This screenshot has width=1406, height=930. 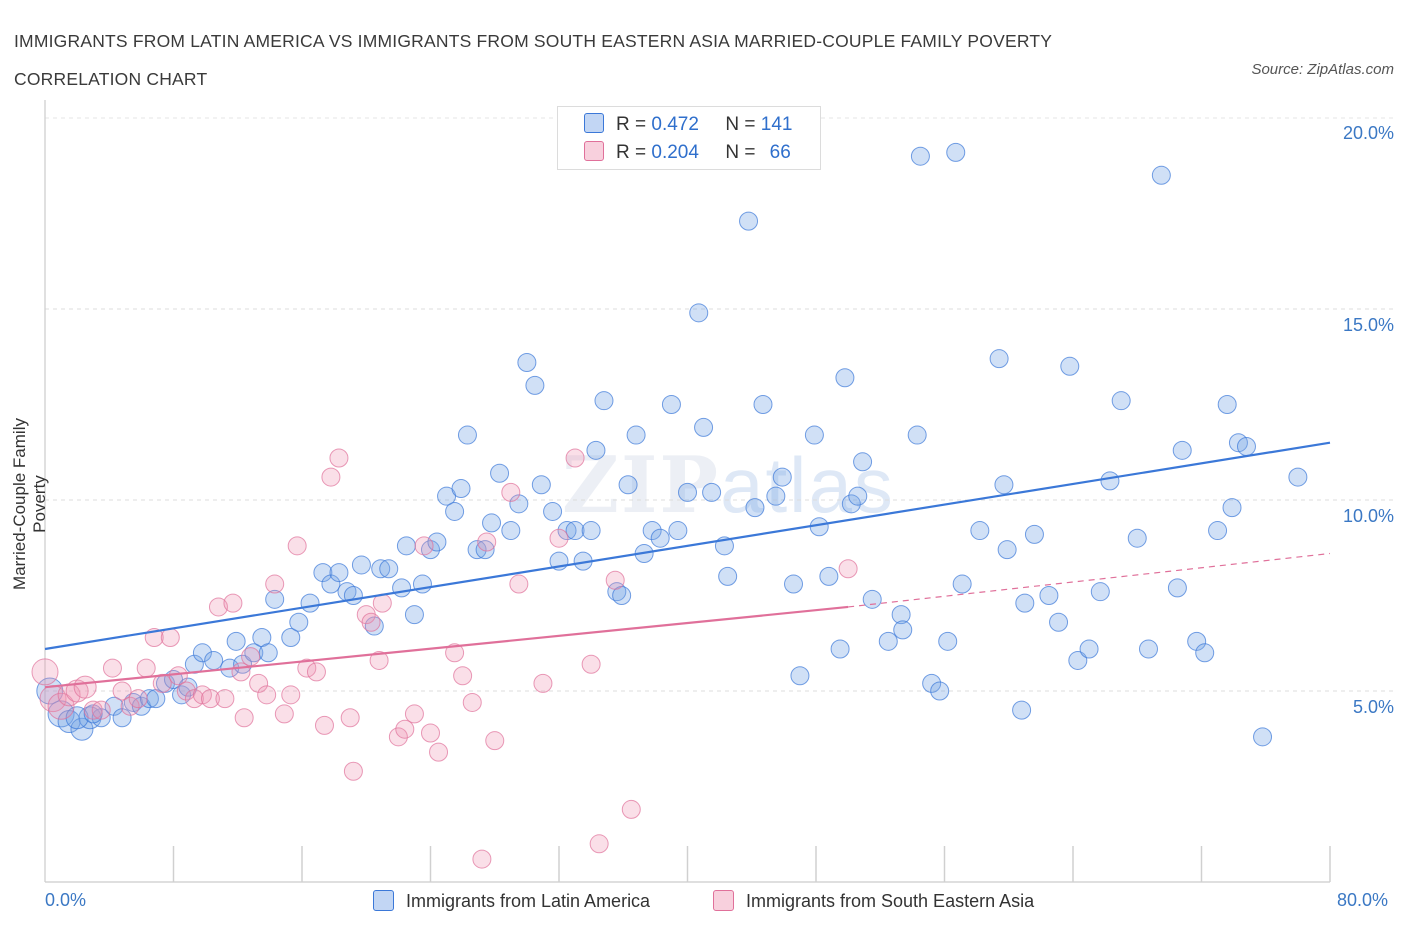 What do you see at coordinates (1089, 580) in the screenshot?
I see `se-asia-trendline-extension` at bounding box center [1089, 580].